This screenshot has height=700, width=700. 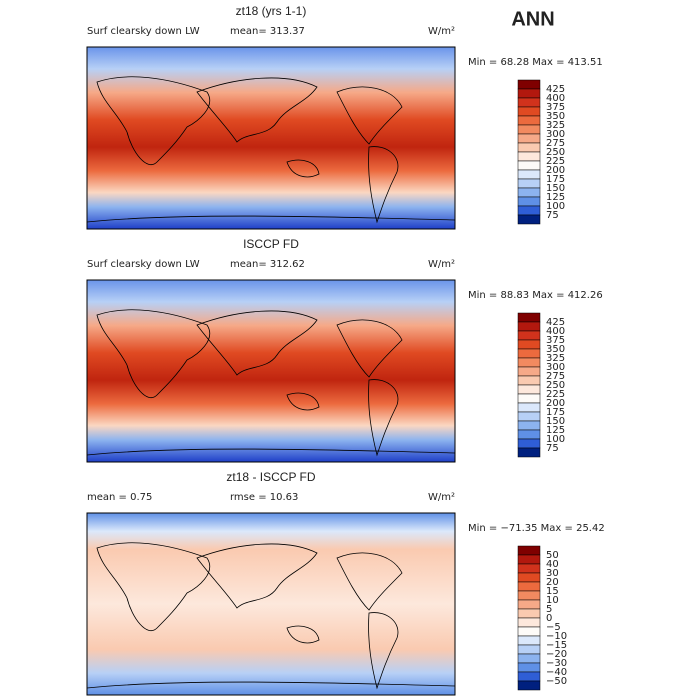 I want to click on colorbar-label: −40, so click(x=556, y=672).